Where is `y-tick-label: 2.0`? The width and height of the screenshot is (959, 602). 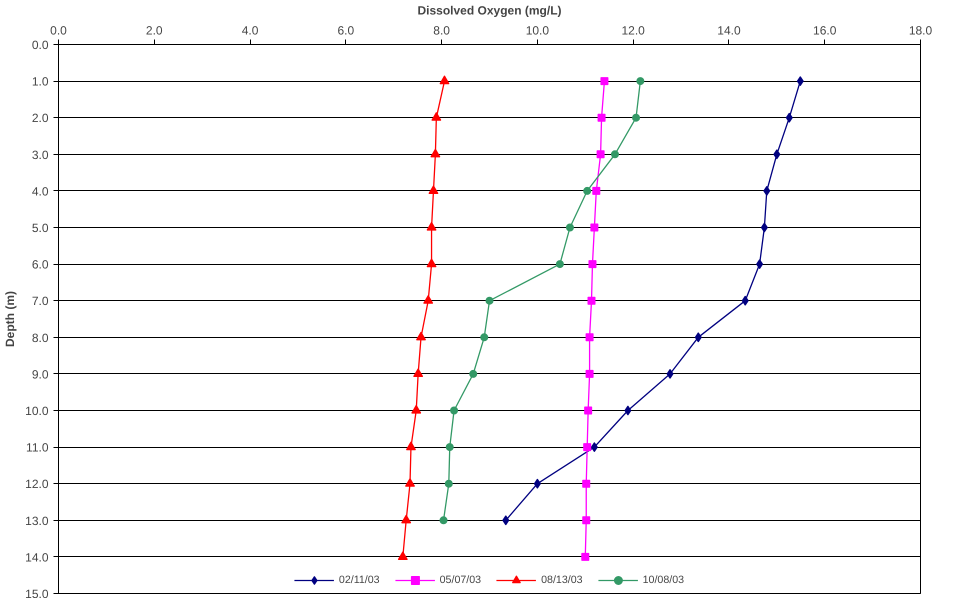
y-tick-label: 2.0 is located at coordinates (40, 118).